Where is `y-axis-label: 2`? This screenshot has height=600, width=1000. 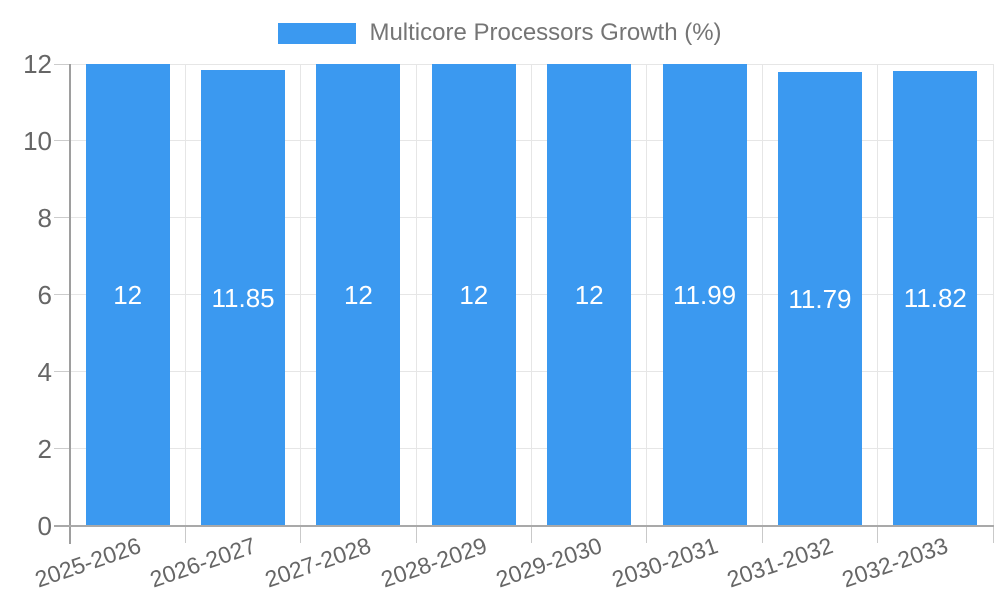
y-axis-label: 2 is located at coordinates (44, 448).